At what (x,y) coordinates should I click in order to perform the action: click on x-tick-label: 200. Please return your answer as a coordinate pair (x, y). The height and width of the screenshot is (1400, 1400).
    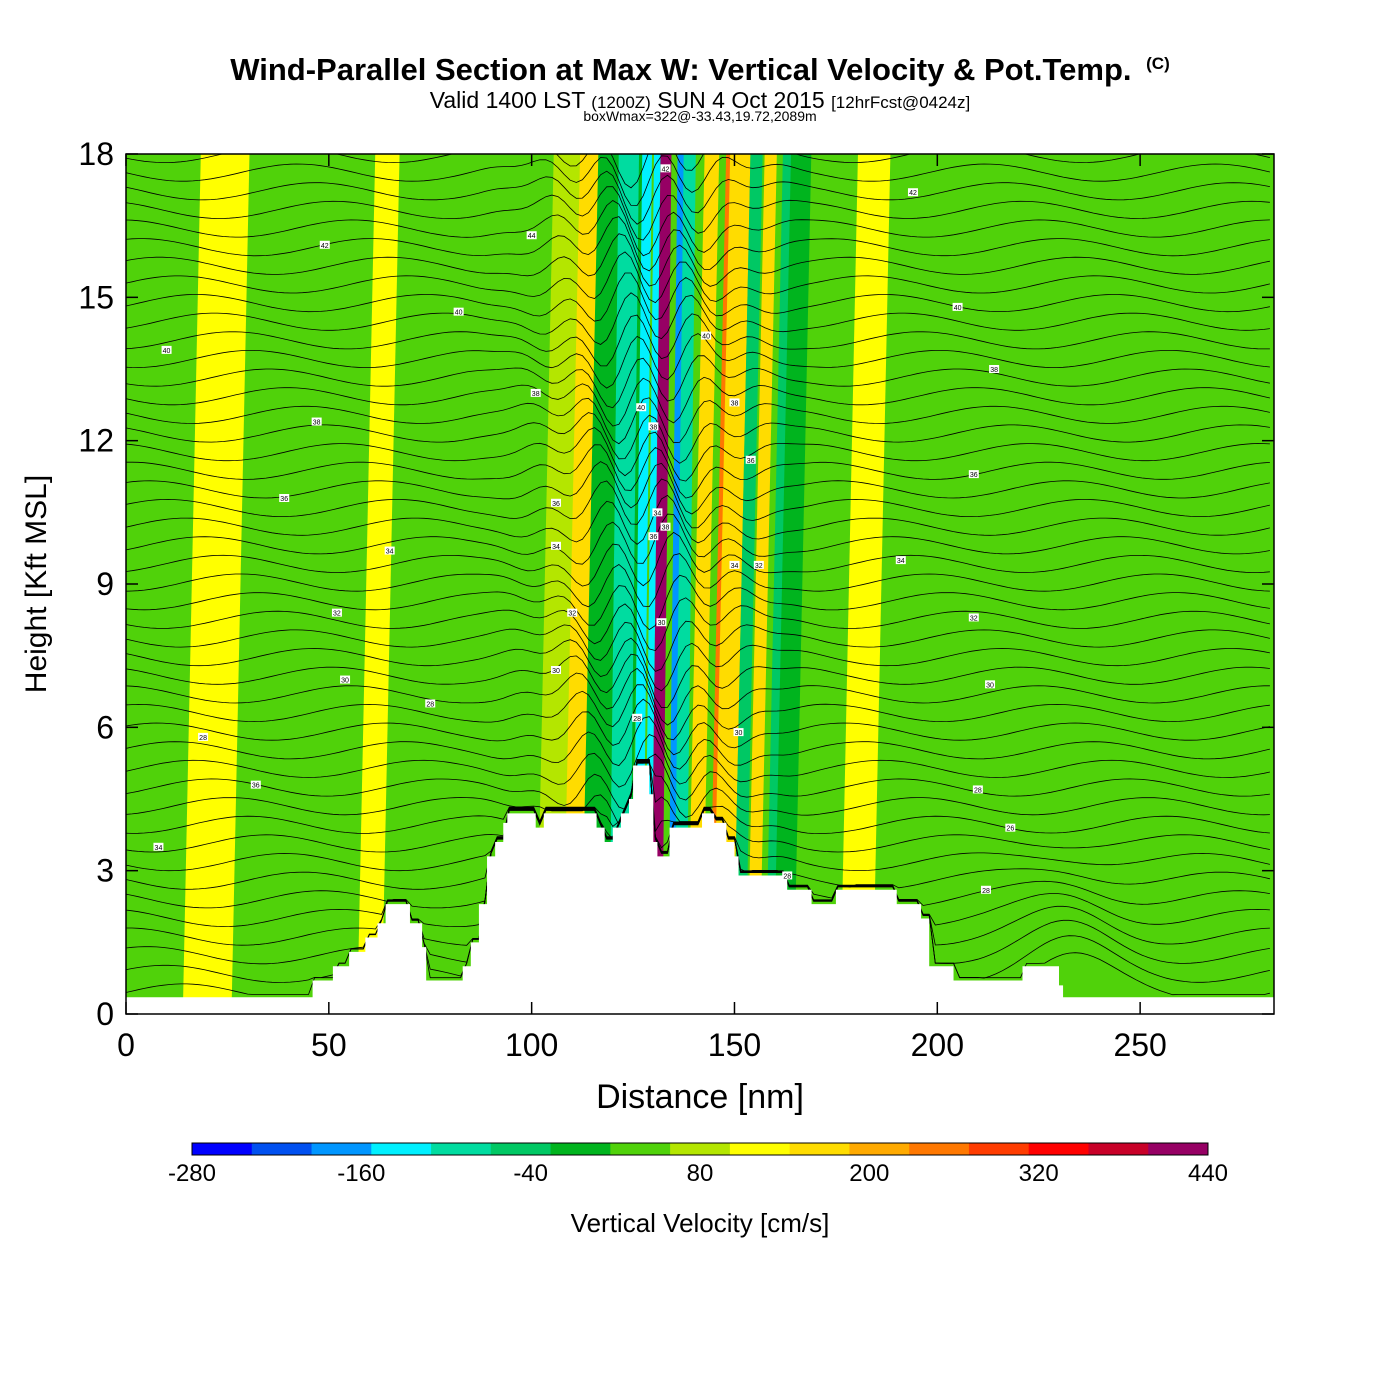
    Looking at the image, I should click on (937, 1045).